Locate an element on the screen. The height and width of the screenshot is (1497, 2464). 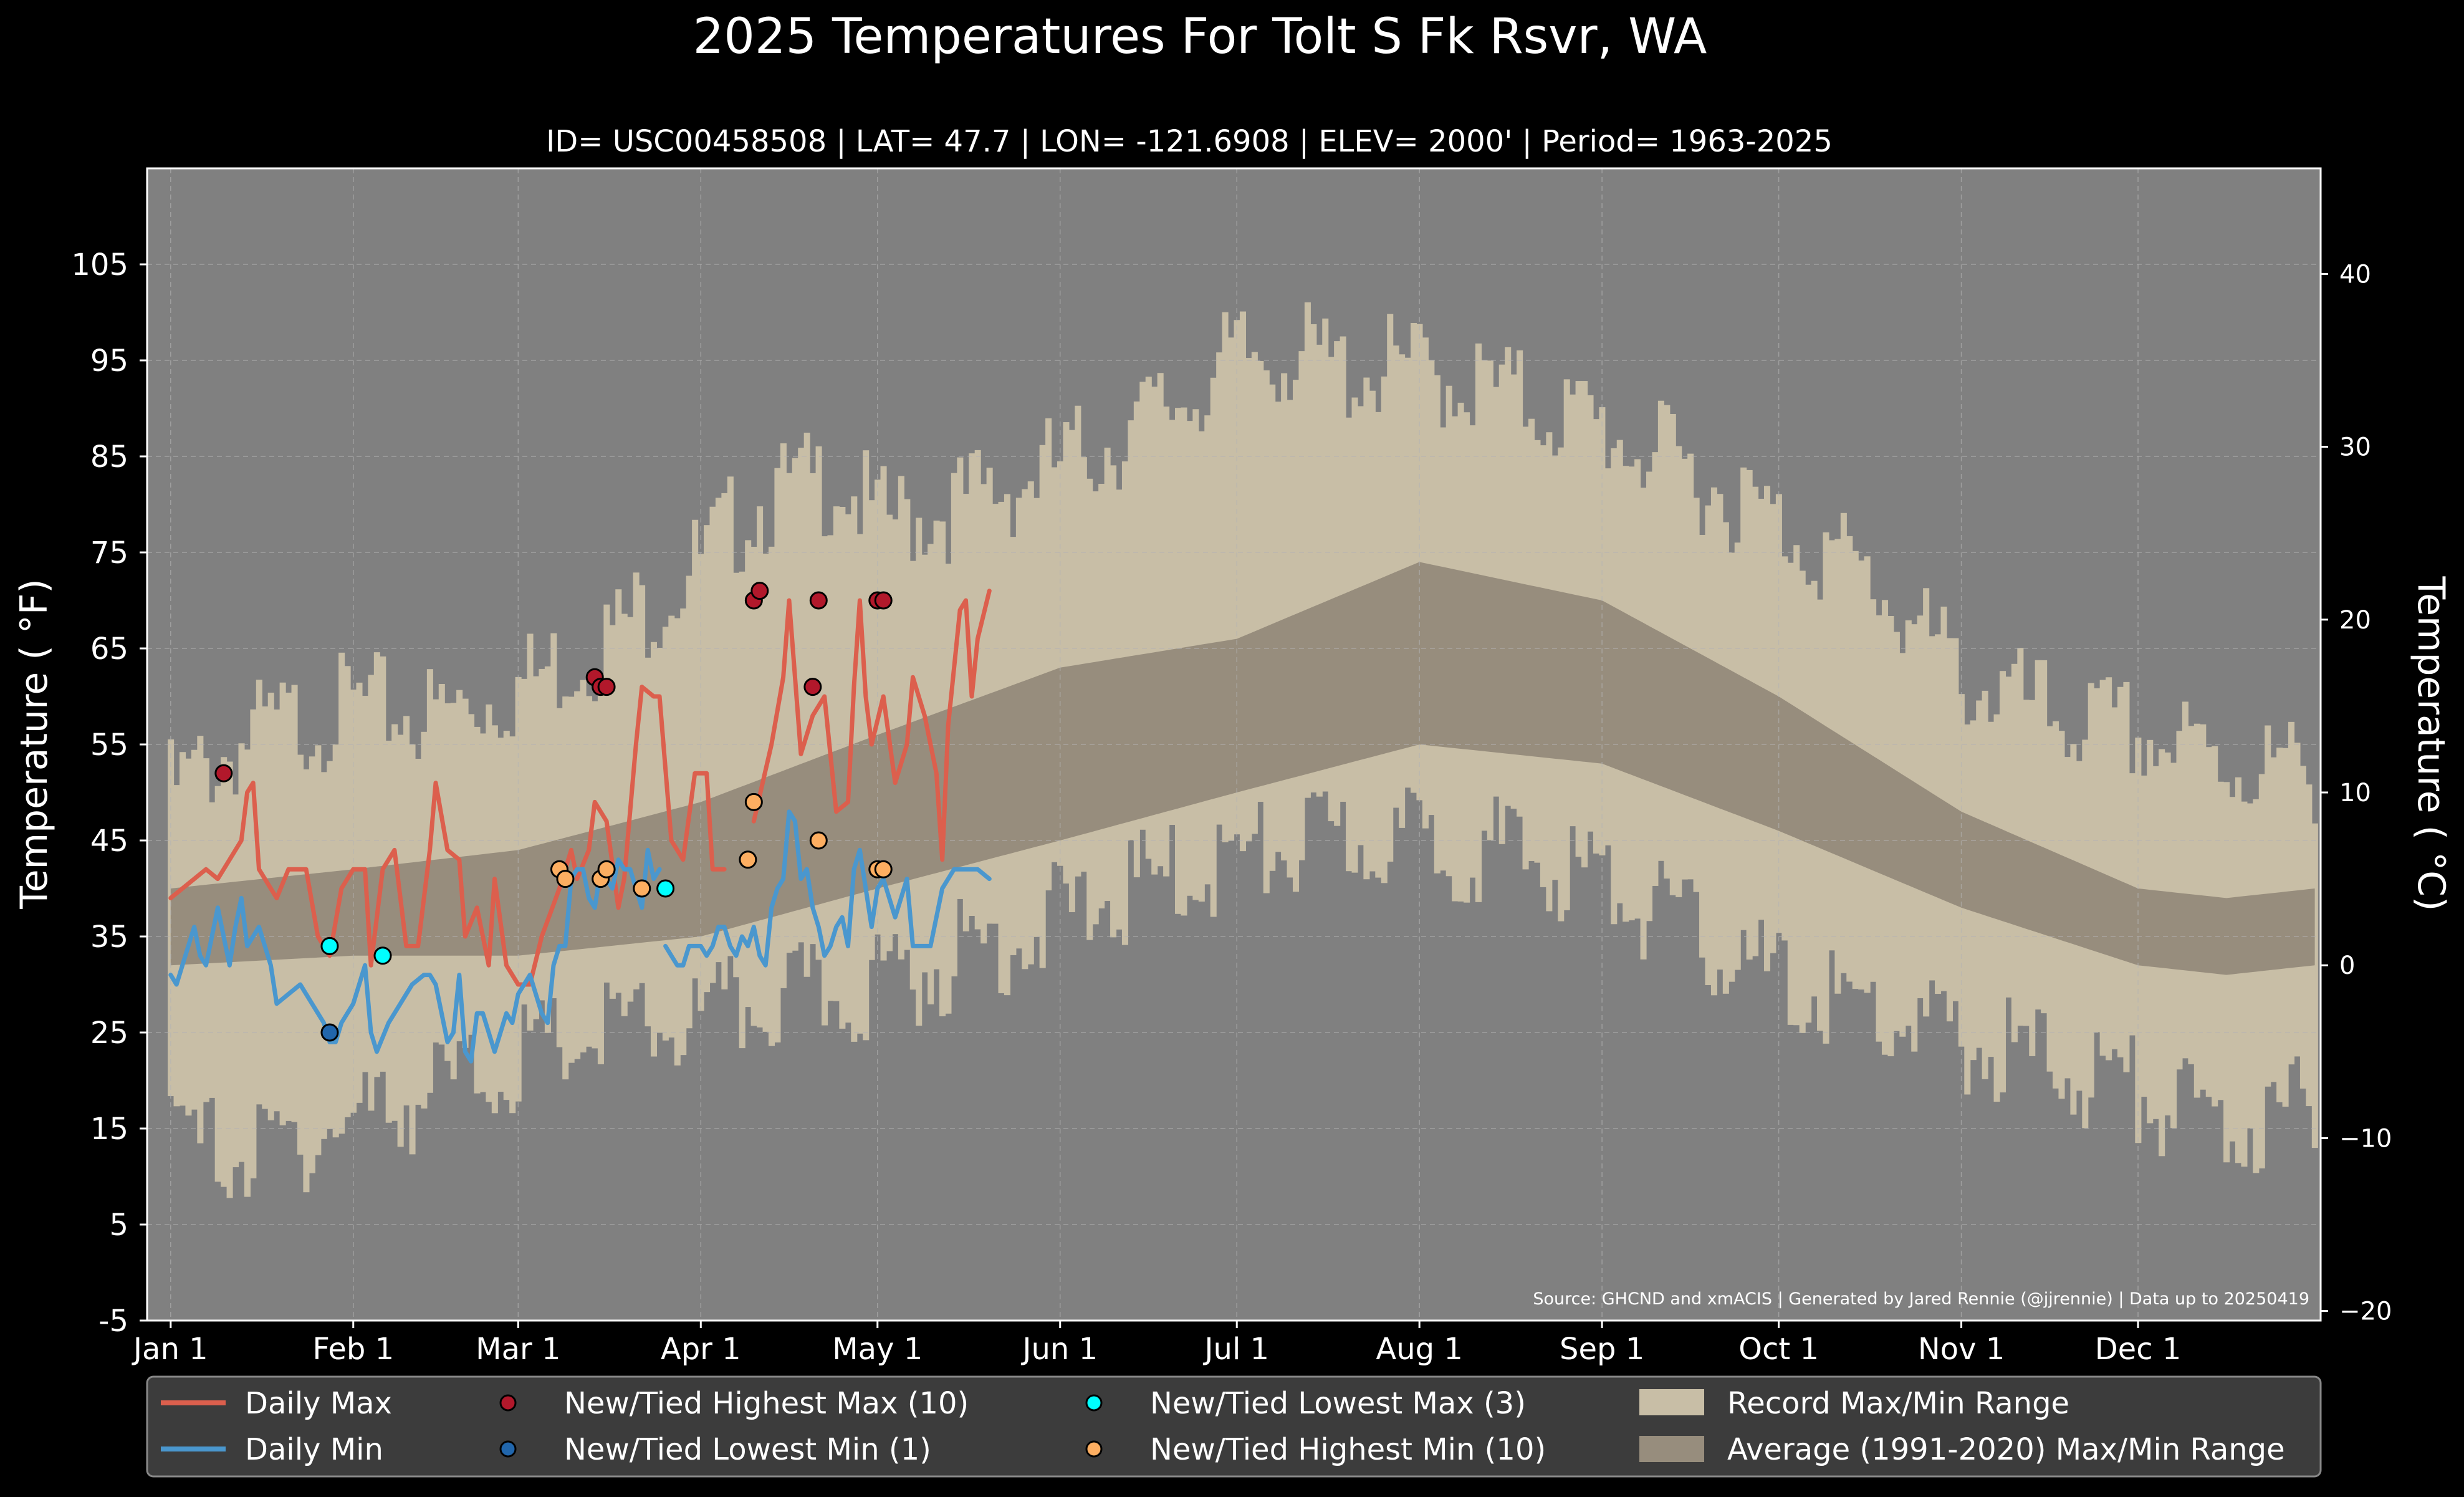
x-tick-label: May 1 is located at coordinates (877, 1349).